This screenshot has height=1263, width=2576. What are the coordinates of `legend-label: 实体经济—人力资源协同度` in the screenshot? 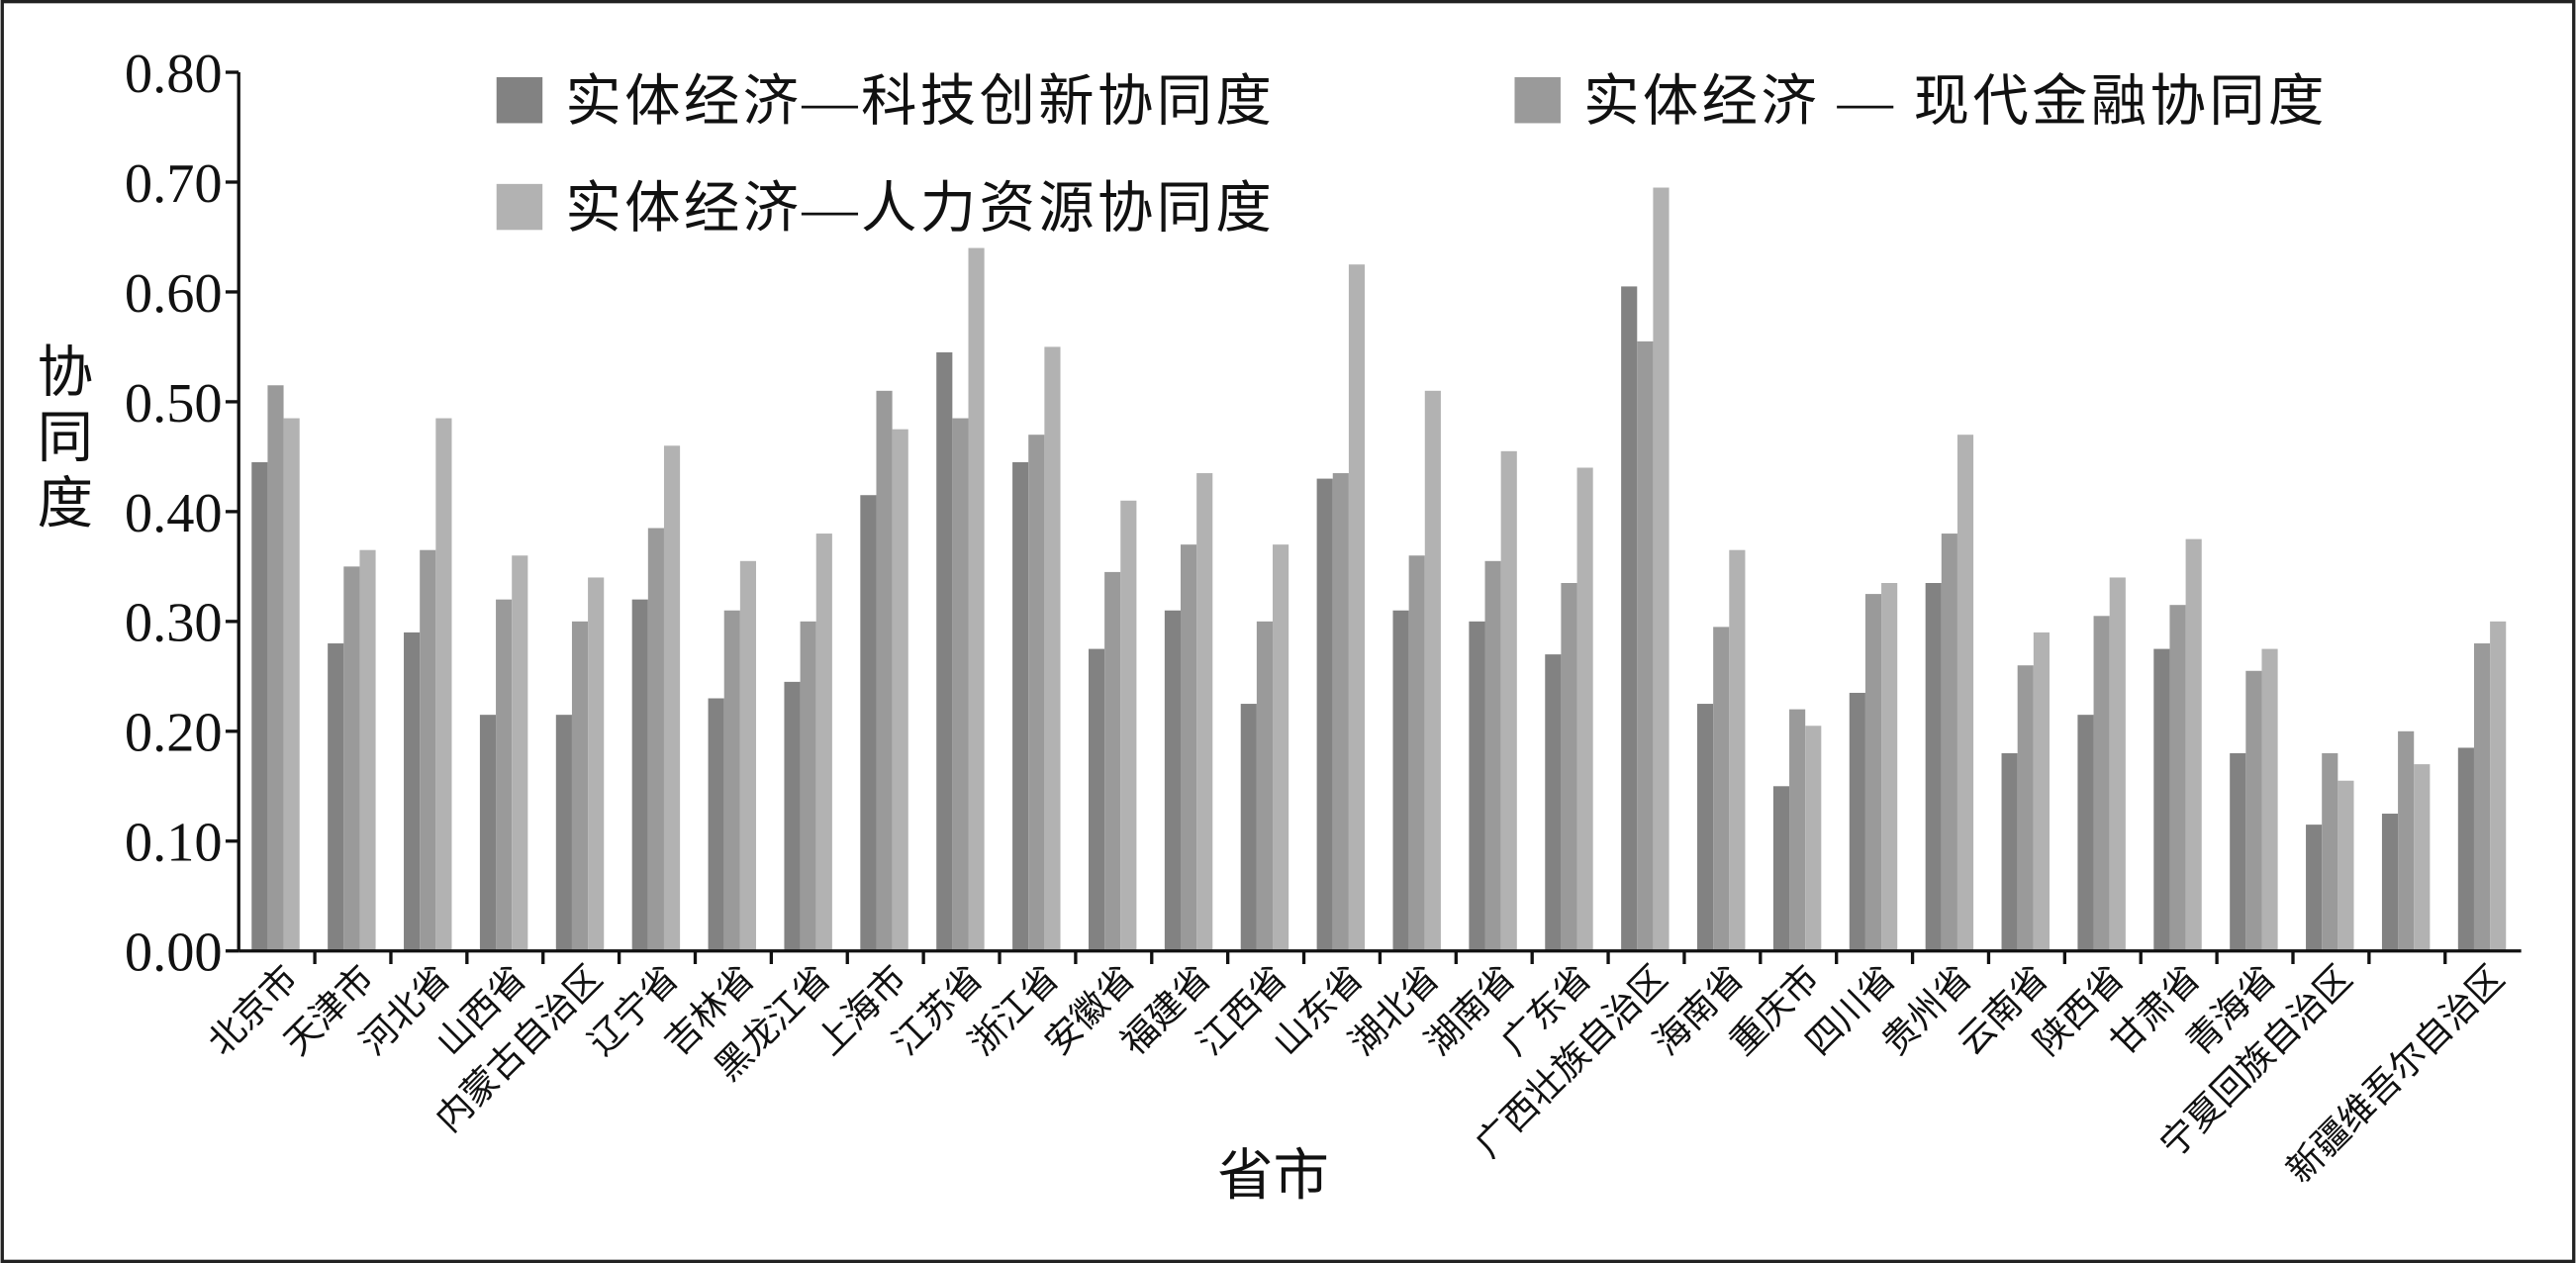 It's located at (920, 209).